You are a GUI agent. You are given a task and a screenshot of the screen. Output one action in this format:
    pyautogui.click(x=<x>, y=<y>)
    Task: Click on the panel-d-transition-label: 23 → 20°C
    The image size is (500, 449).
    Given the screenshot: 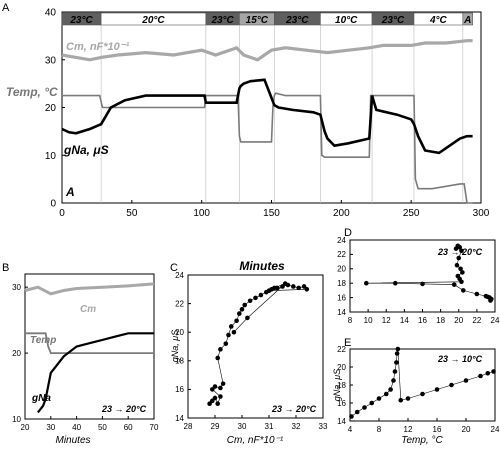 What is the action you would take?
    pyautogui.click(x=460, y=252)
    